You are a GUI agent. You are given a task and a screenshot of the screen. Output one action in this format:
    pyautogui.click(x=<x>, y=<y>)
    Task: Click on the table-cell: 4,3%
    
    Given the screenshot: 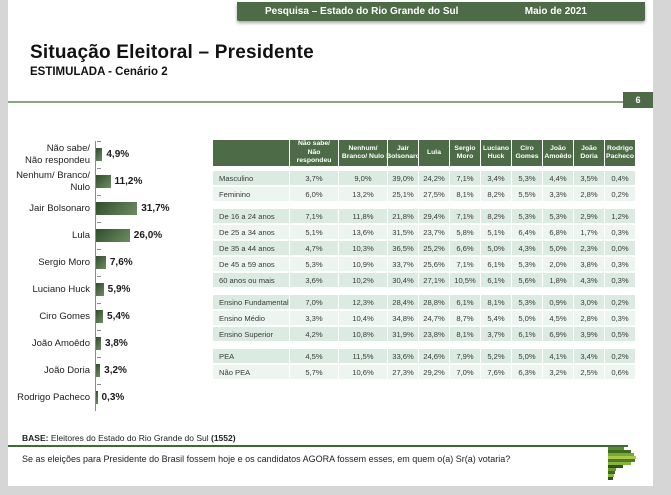 What is the action you would take?
    pyautogui.click(x=527, y=248)
    